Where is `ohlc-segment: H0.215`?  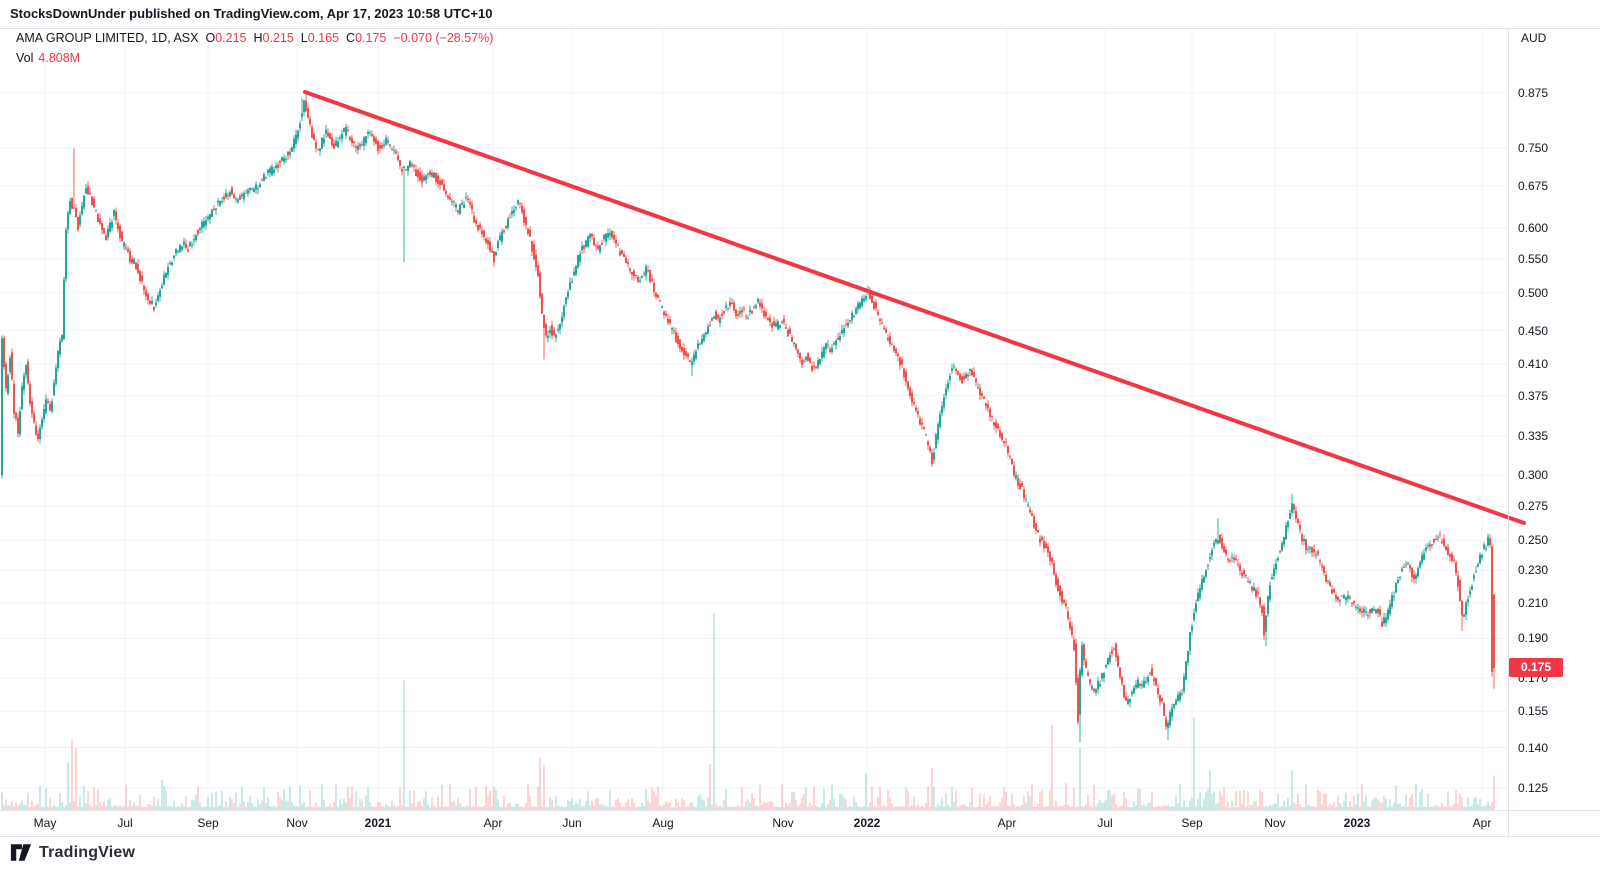 ohlc-segment: H0.215 is located at coordinates (273, 38).